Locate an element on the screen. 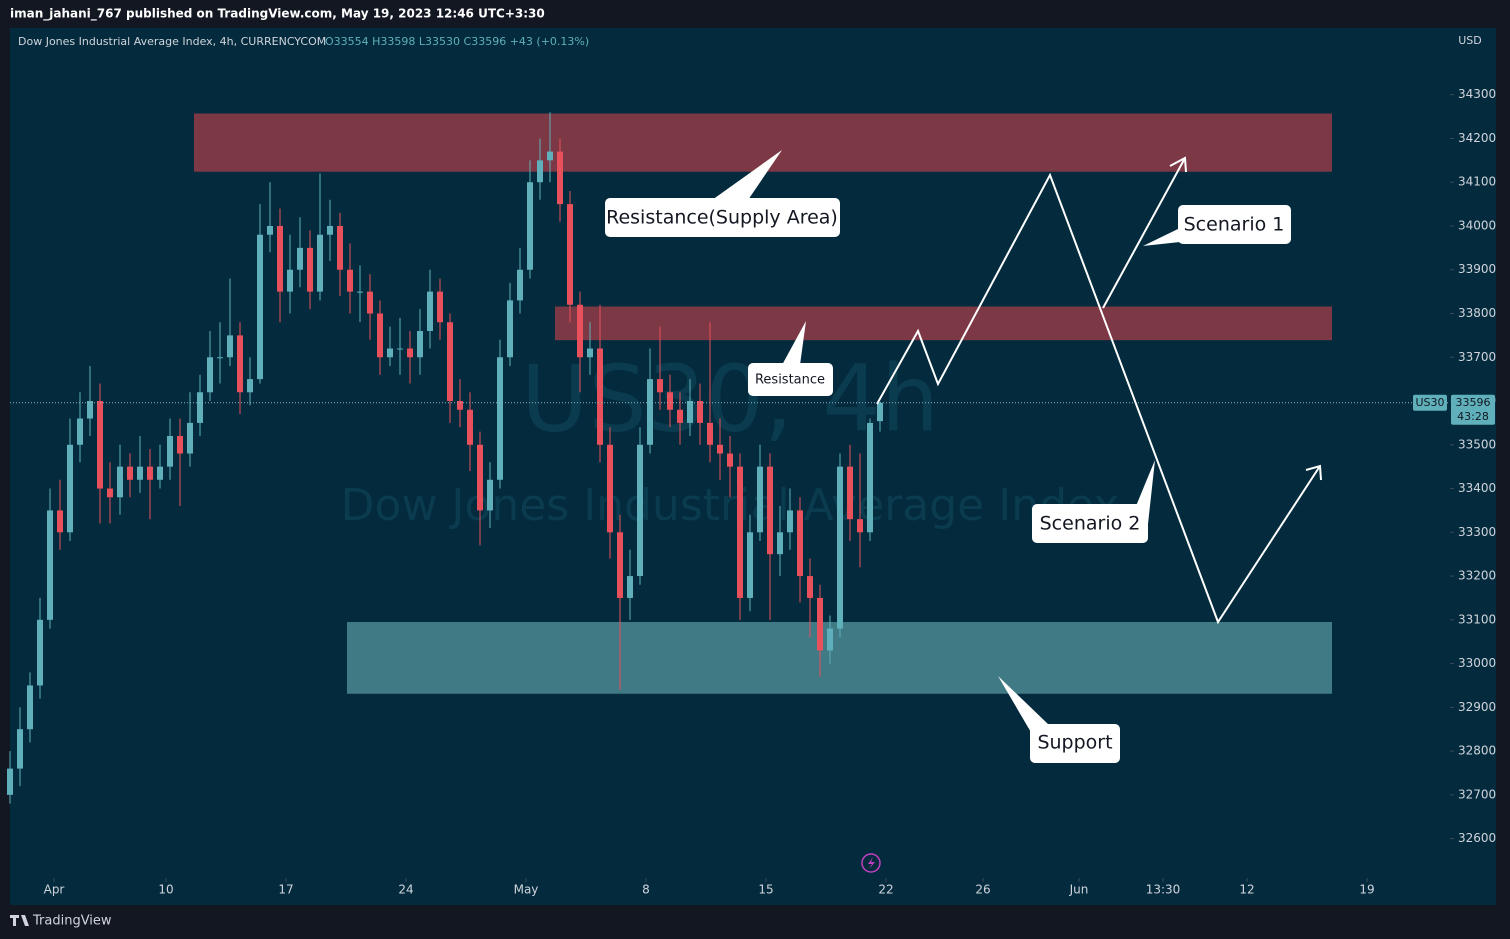 This screenshot has height=939, width=1510. x-tick-label: 19 is located at coordinates (1366, 890).